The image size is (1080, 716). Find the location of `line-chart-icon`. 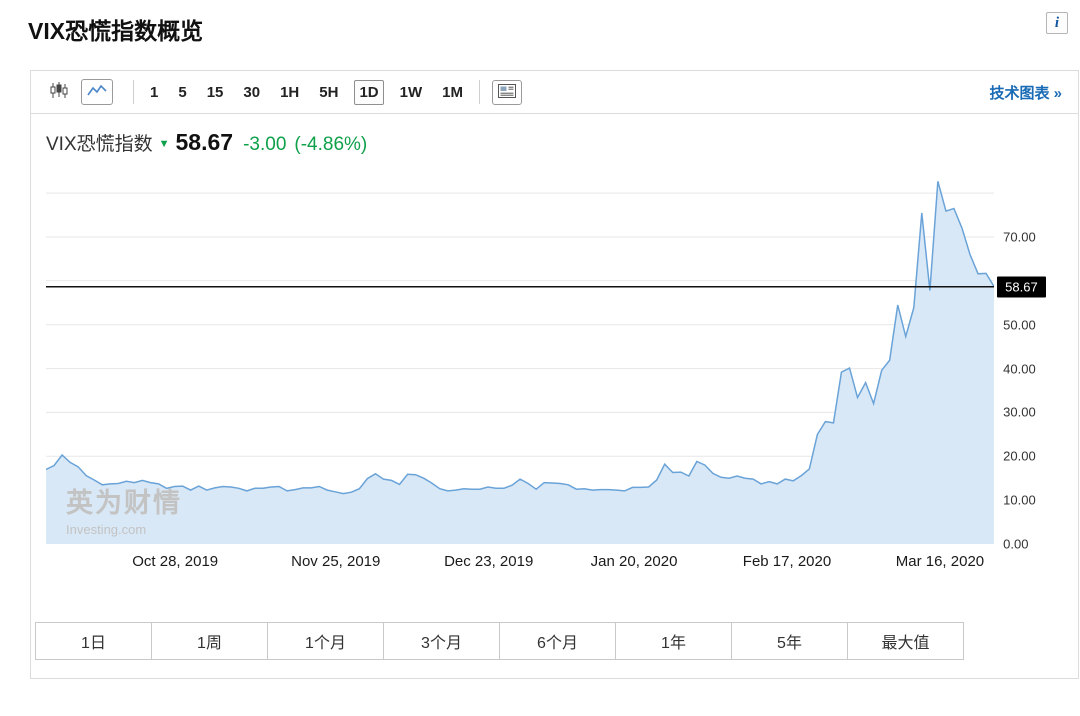

line-chart-icon is located at coordinates (97, 92).